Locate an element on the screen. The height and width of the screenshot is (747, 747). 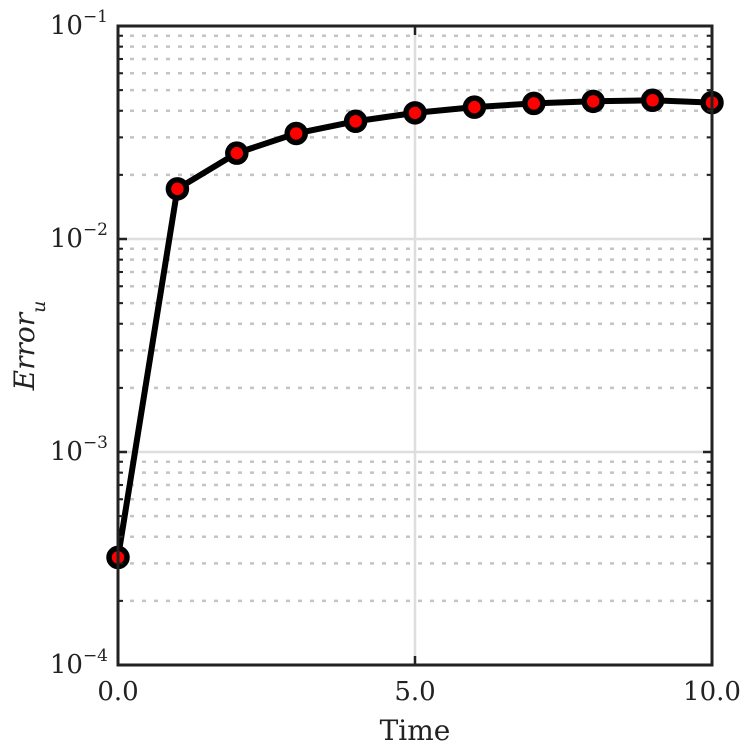
y-axis-title: Erroru is located at coordinates (29, 346).